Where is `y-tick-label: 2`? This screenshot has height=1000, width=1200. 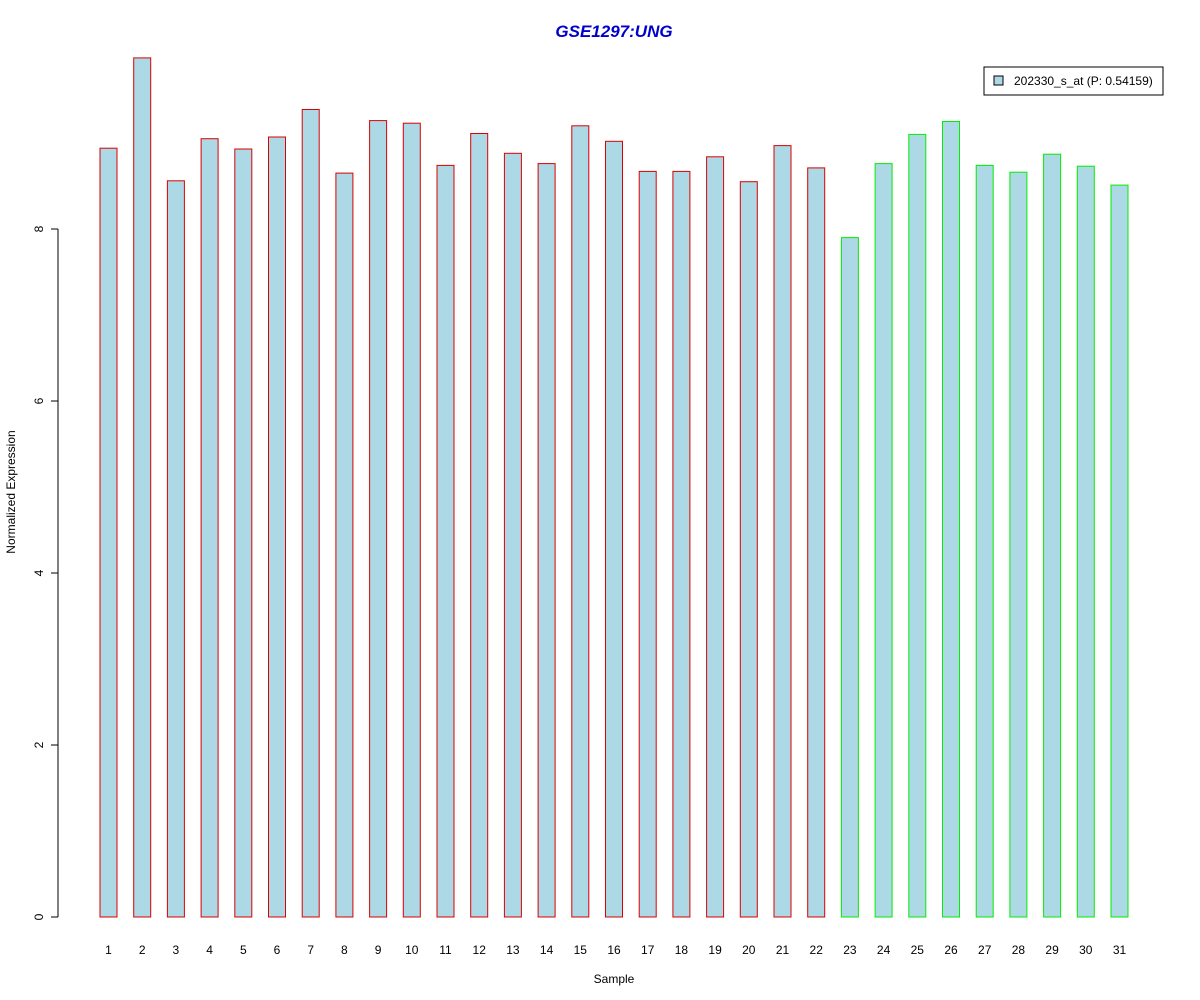
y-tick-label: 2 is located at coordinates (39, 744).